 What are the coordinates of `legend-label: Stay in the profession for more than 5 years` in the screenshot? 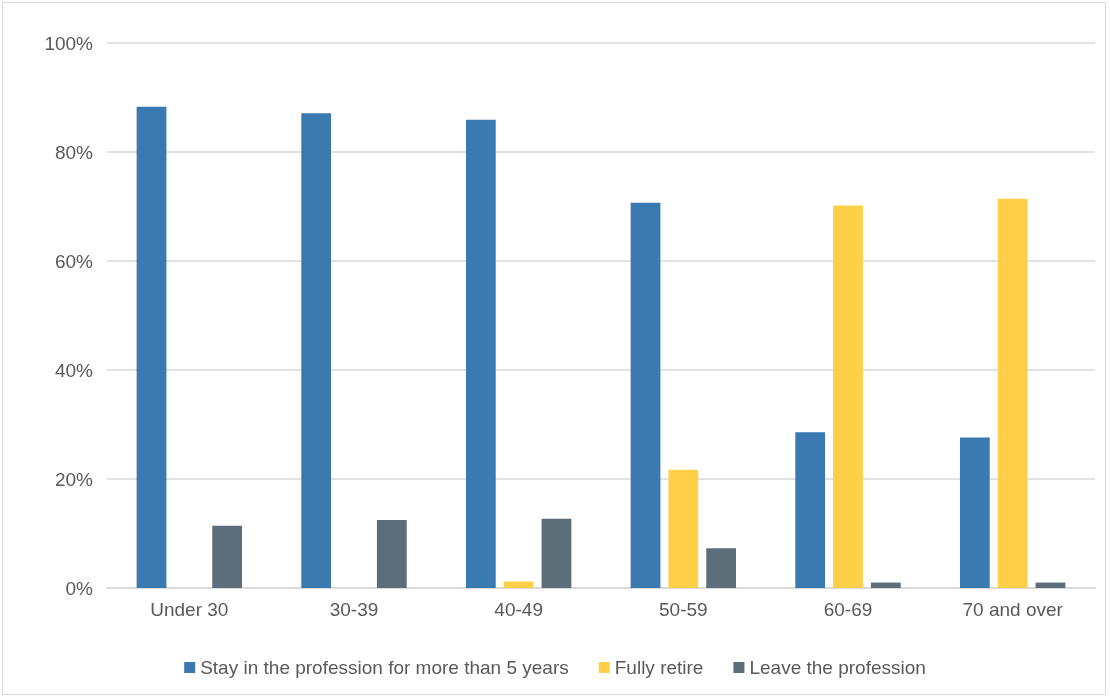 It's located at (384, 667).